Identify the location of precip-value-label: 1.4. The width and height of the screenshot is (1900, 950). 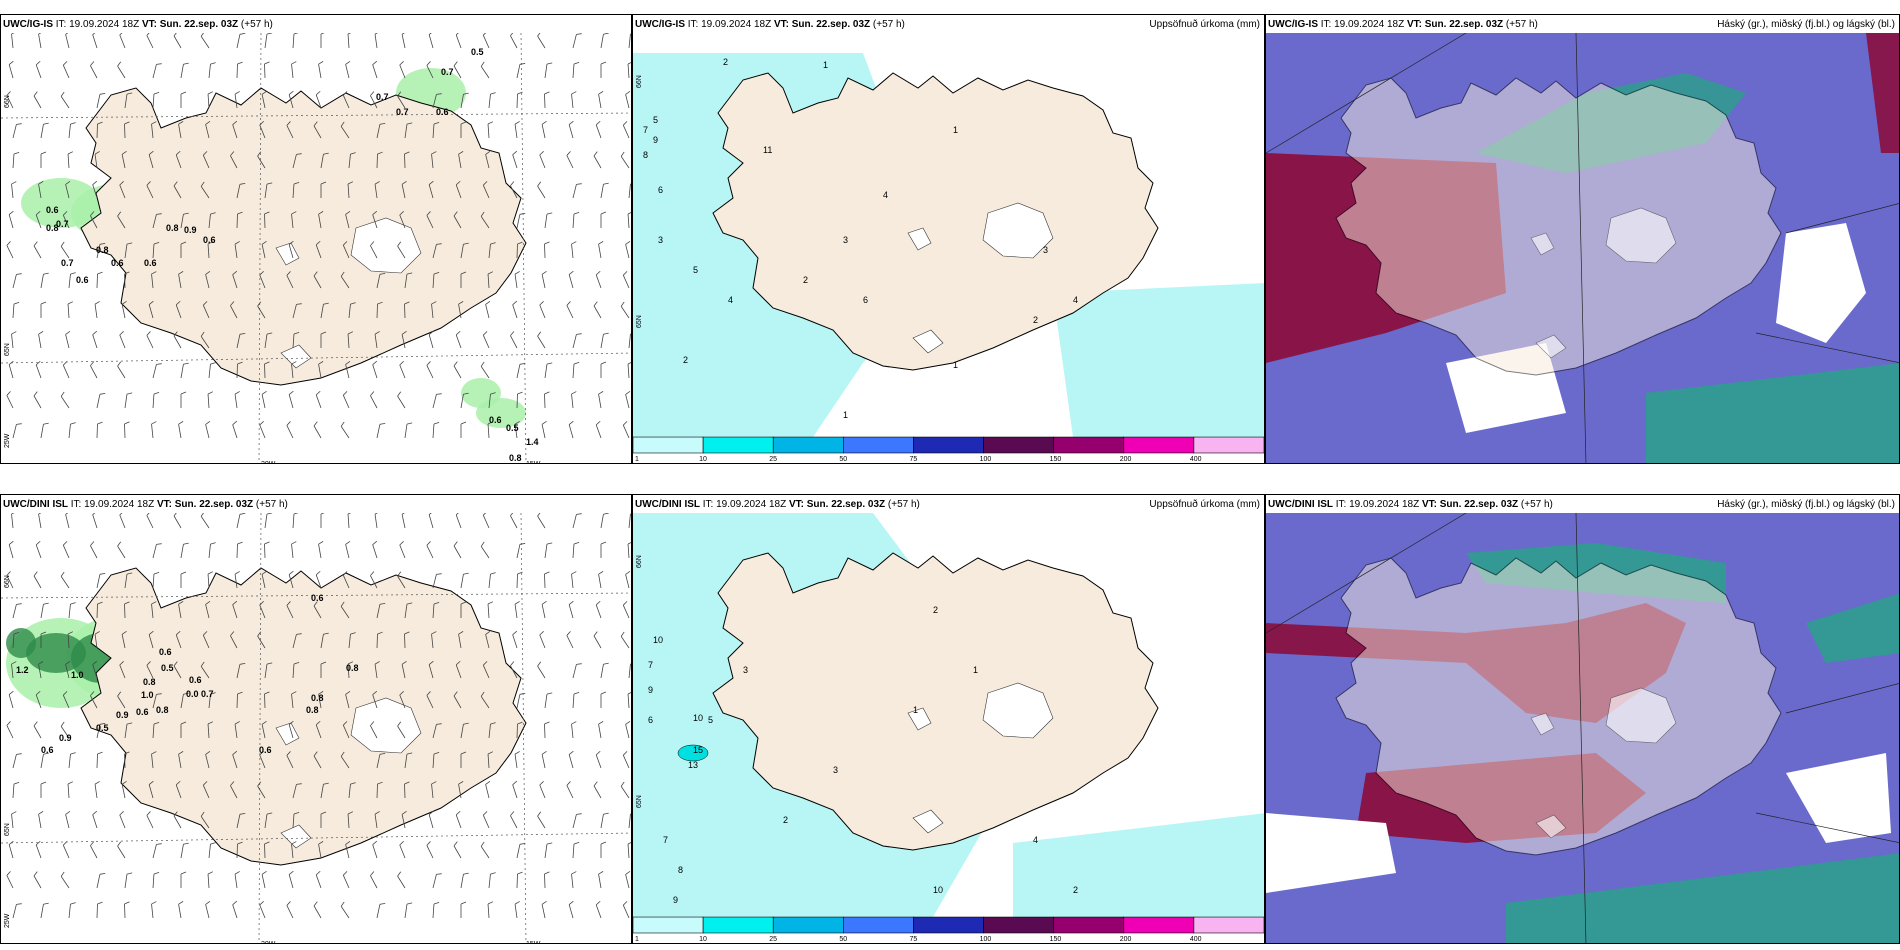
(532, 442).